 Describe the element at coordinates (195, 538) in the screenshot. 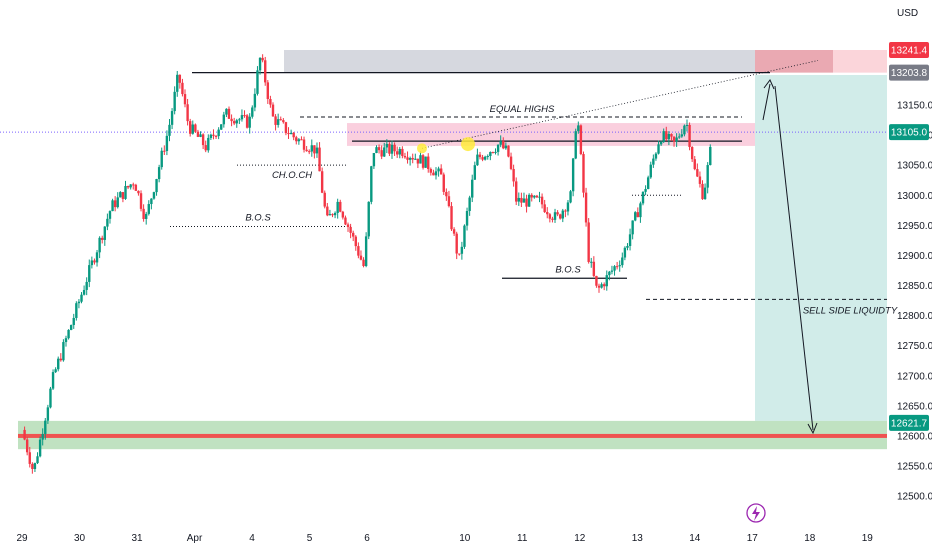

I see `time-tick-label: Apr` at that location.